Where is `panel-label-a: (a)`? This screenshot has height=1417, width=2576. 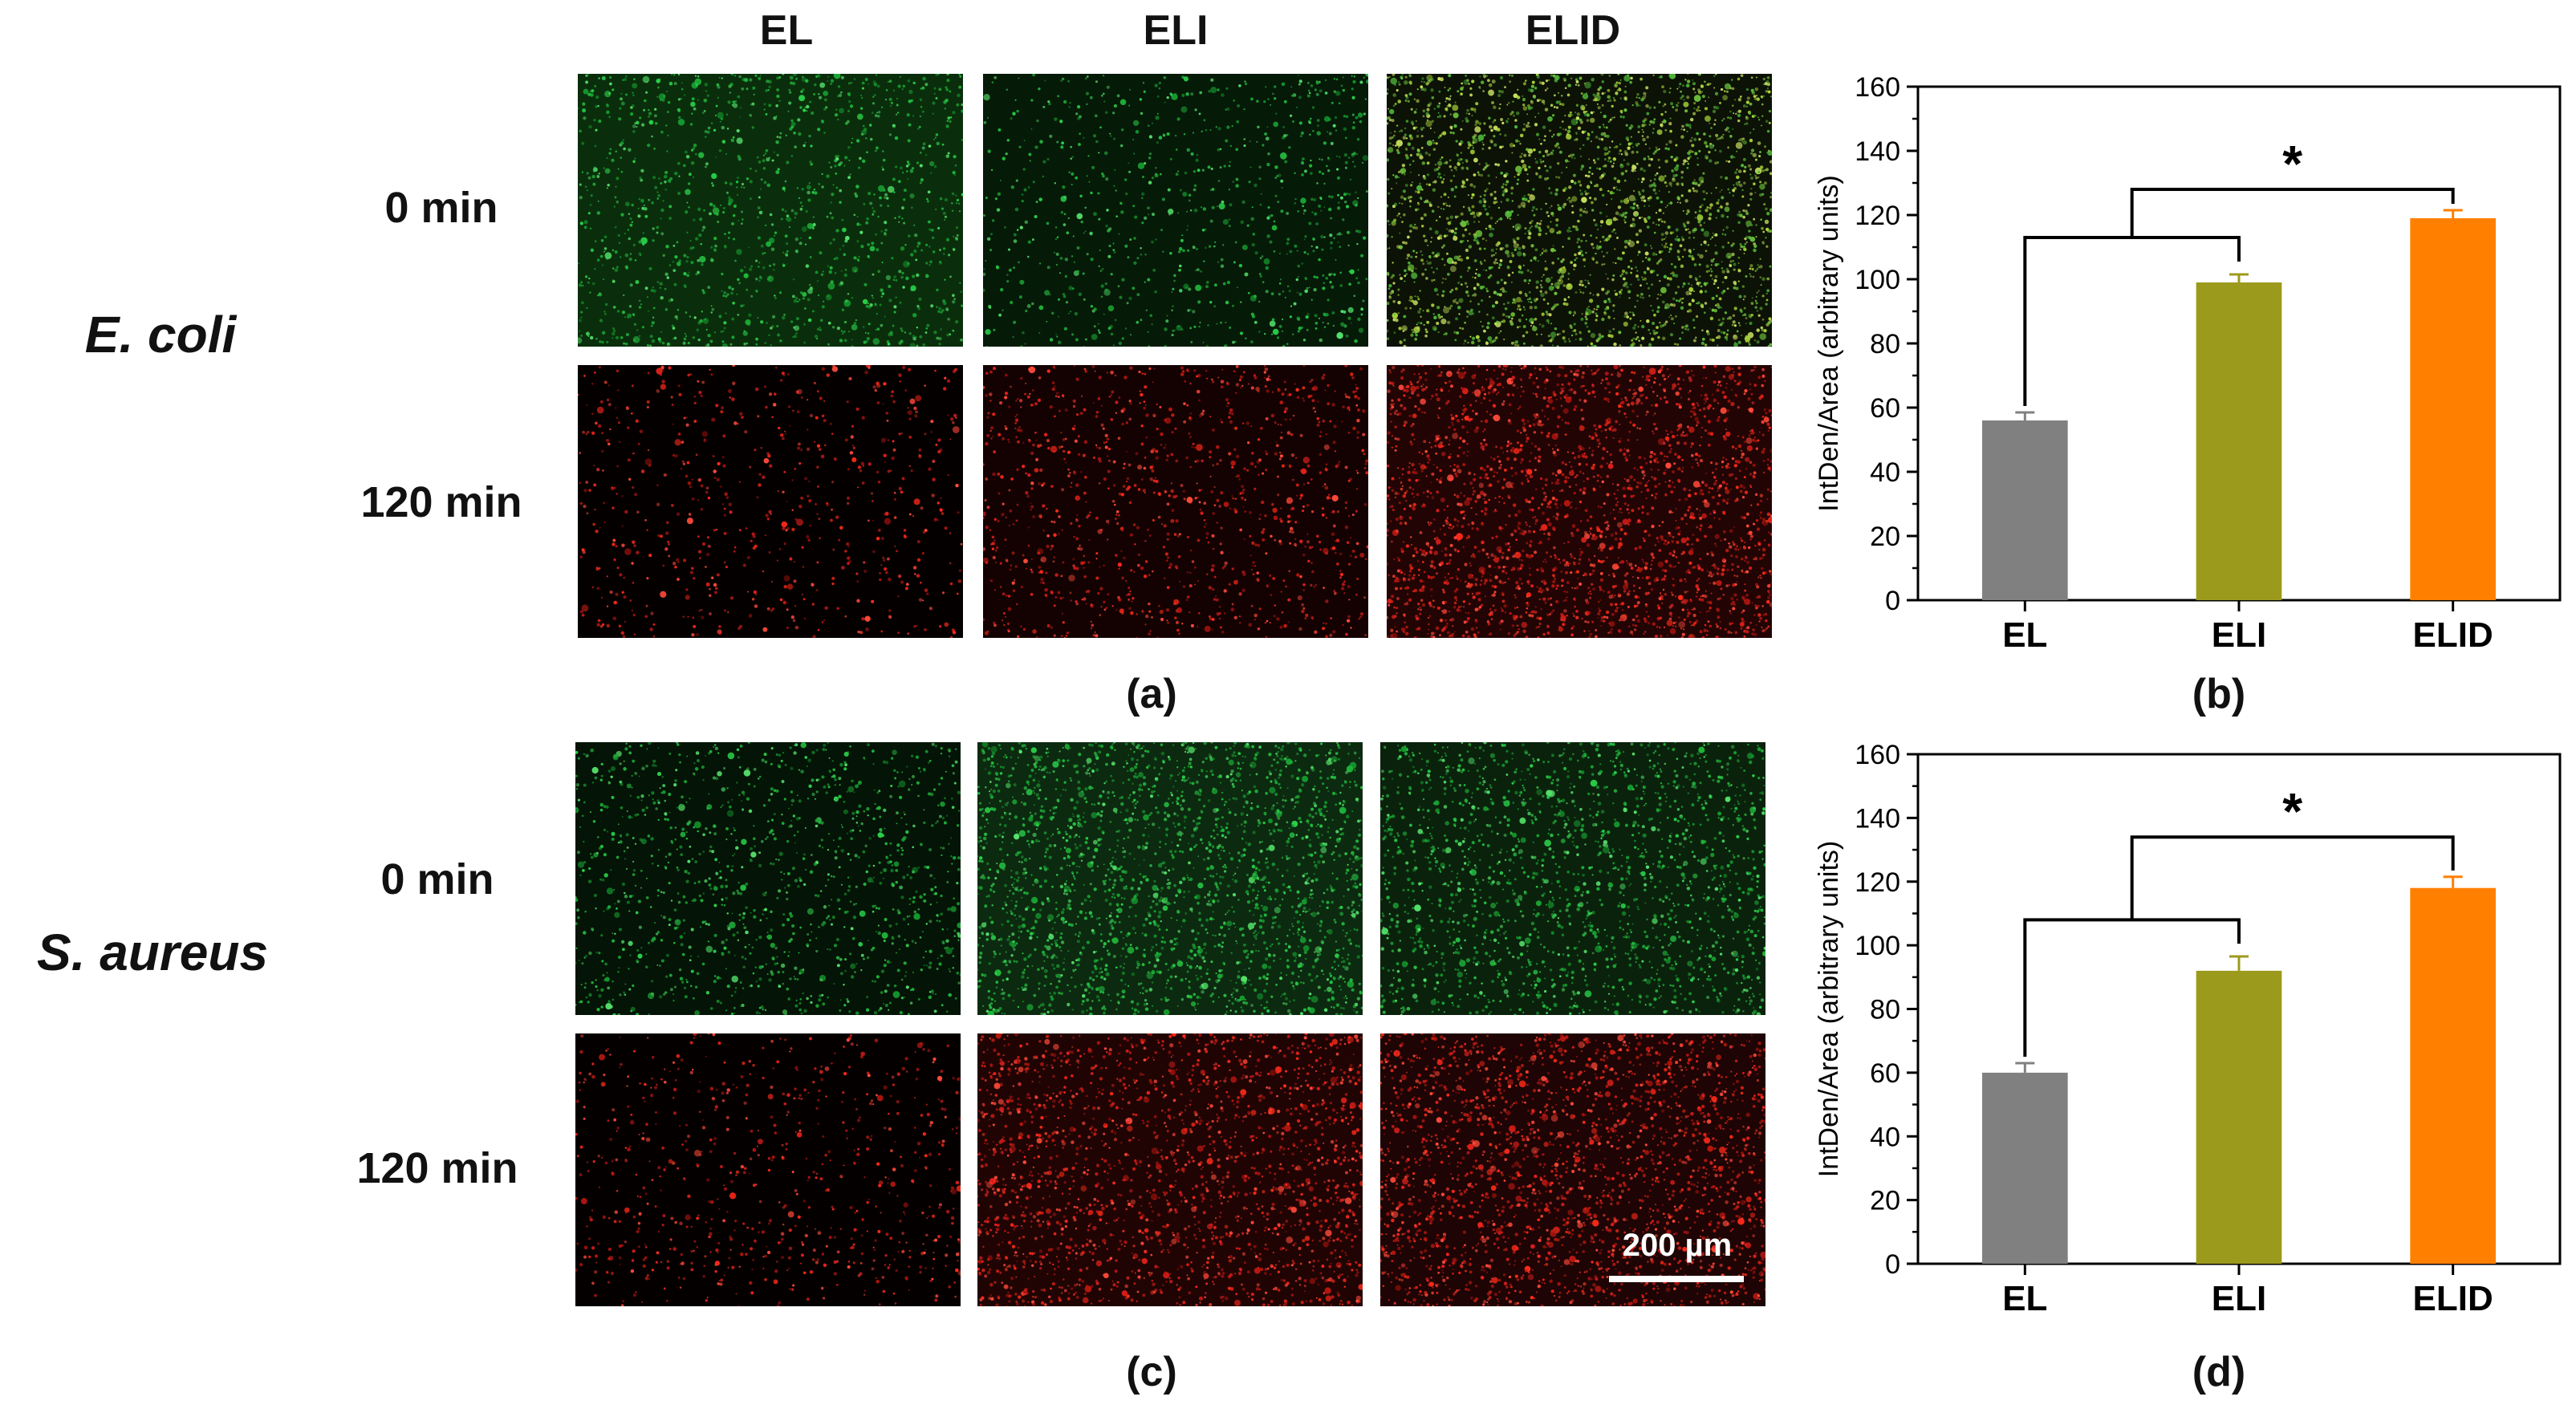
panel-label-a: (a) is located at coordinates (1152, 694).